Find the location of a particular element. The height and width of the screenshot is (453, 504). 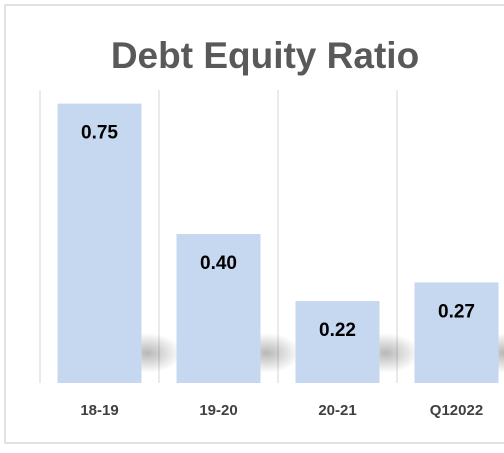

value-label: 0.27 is located at coordinates (456, 311).